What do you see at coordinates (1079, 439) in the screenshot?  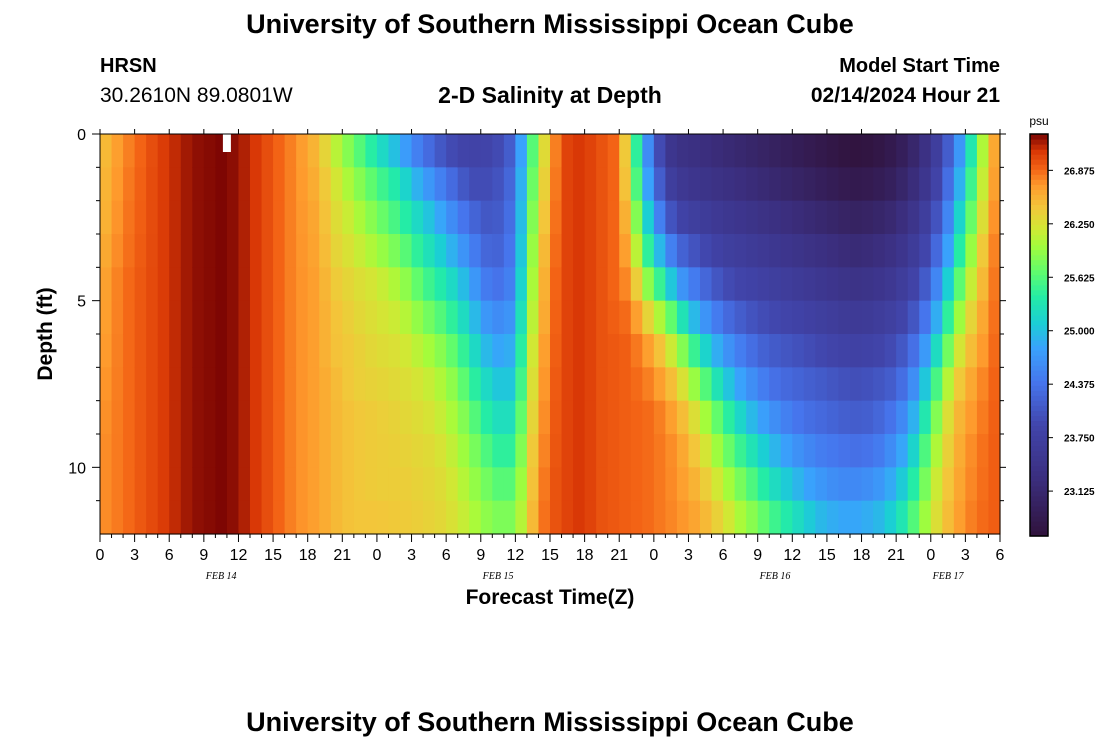 I see `colorbar-tick-label: 23.750` at bounding box center [1079, 439].